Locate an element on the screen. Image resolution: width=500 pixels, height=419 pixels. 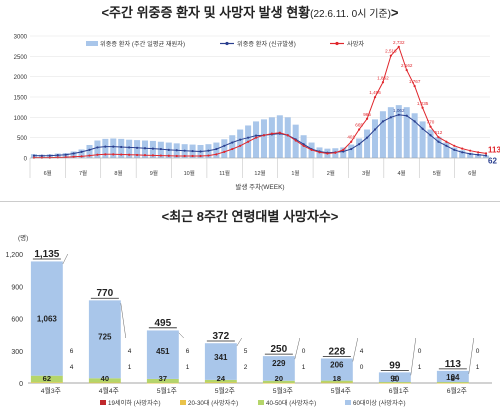
y-tick-label: 2000 is located at coordinates (21, 78).